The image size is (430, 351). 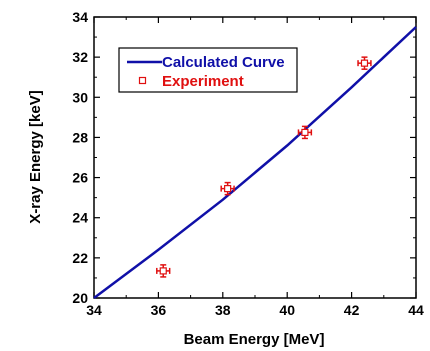 What do you see at coordinates (223, 62) in the screenshot?
I see `legend-label-calculated: Calculated Curve` at bounding box center [223, 62].